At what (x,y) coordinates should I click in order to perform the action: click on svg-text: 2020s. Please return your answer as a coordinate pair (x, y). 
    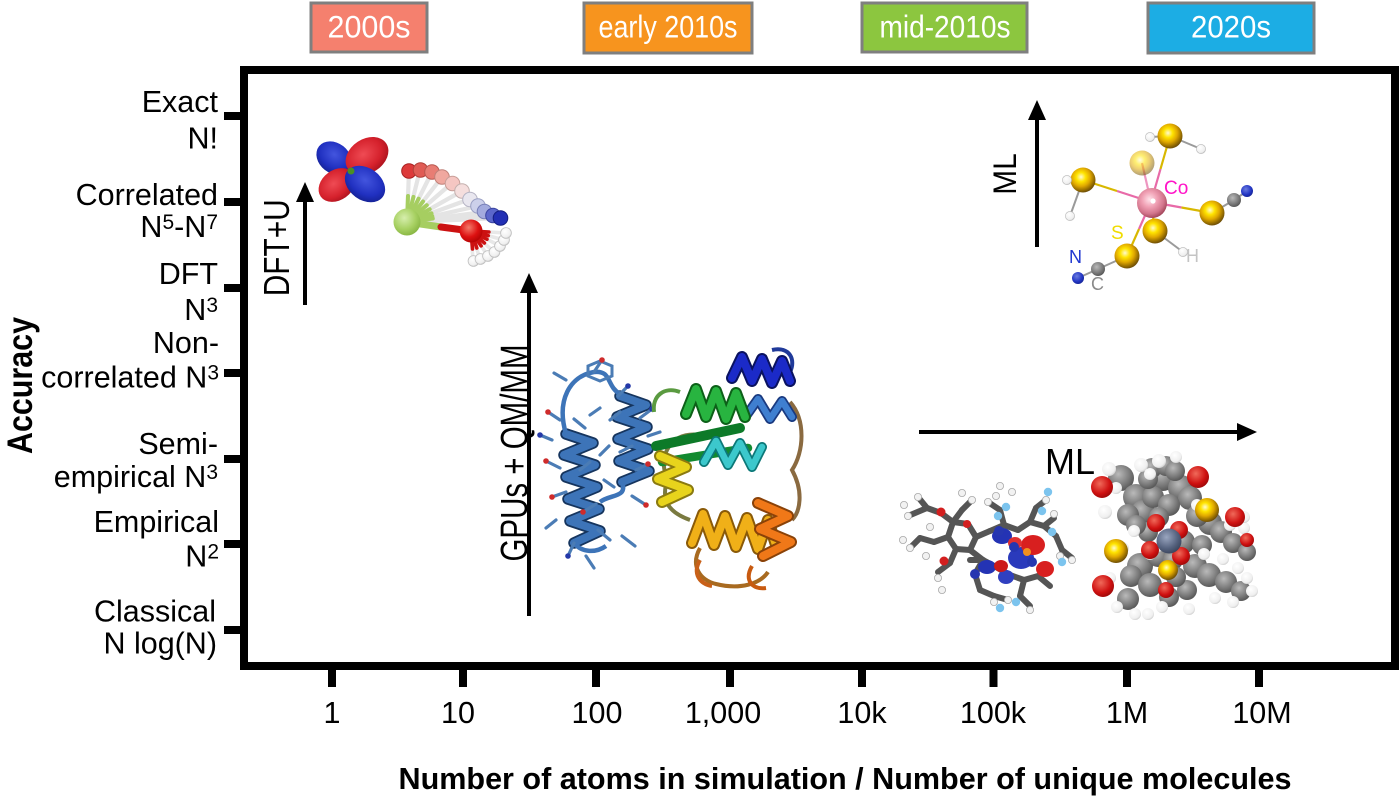
    Looking at the image, I should click on (1231, 27).